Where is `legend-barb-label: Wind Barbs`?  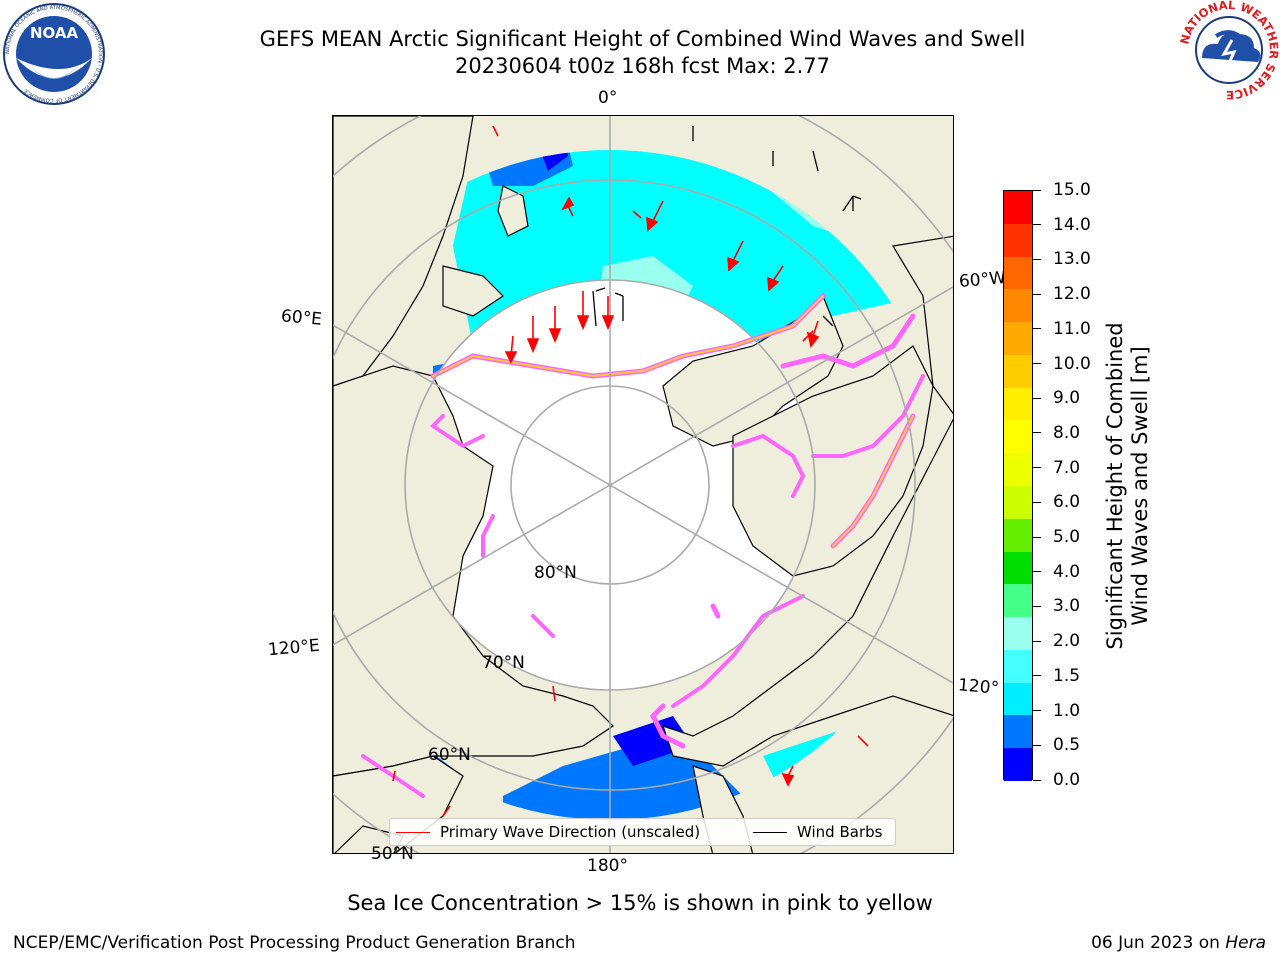 legend-barb-label: Wind Barbs is located at coordinates (840, 832).